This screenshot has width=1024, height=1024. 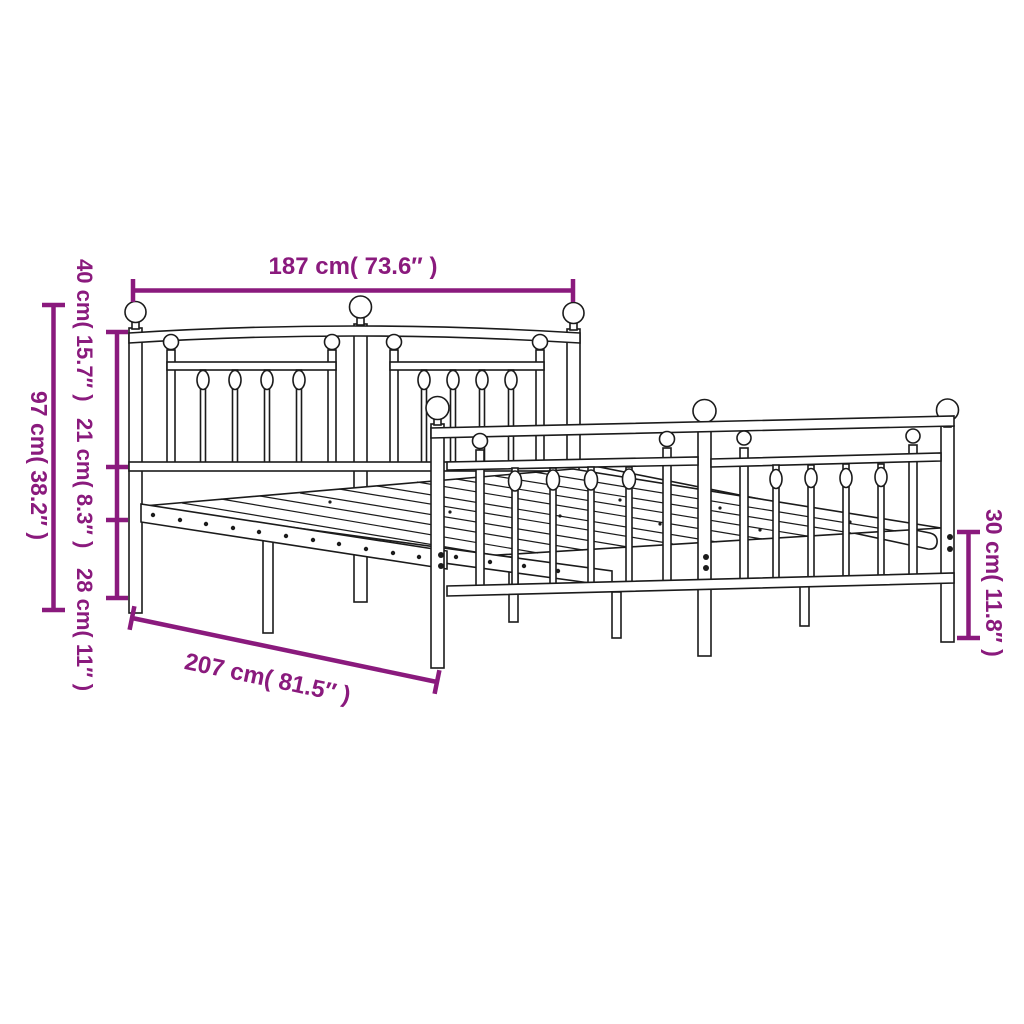 I want to click on dimension-top-width: 187 cm( 73.6″ ), so click(x=353, y=277).